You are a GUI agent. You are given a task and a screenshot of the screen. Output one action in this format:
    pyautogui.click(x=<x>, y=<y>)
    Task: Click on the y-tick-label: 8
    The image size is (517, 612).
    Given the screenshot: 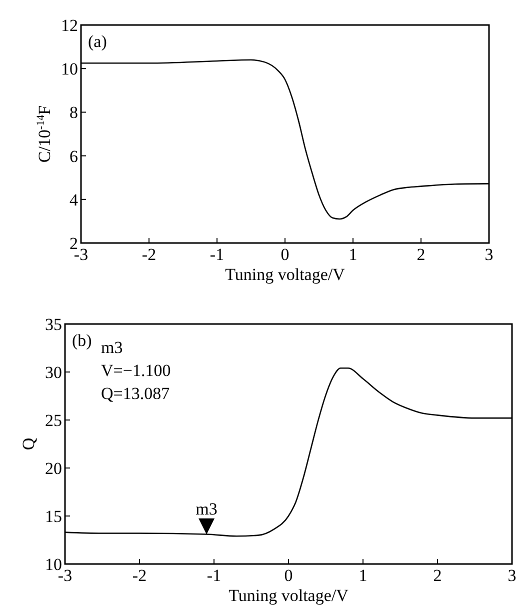 What is the action you would take?
    pyautogui.click(x=74, y=112)
    